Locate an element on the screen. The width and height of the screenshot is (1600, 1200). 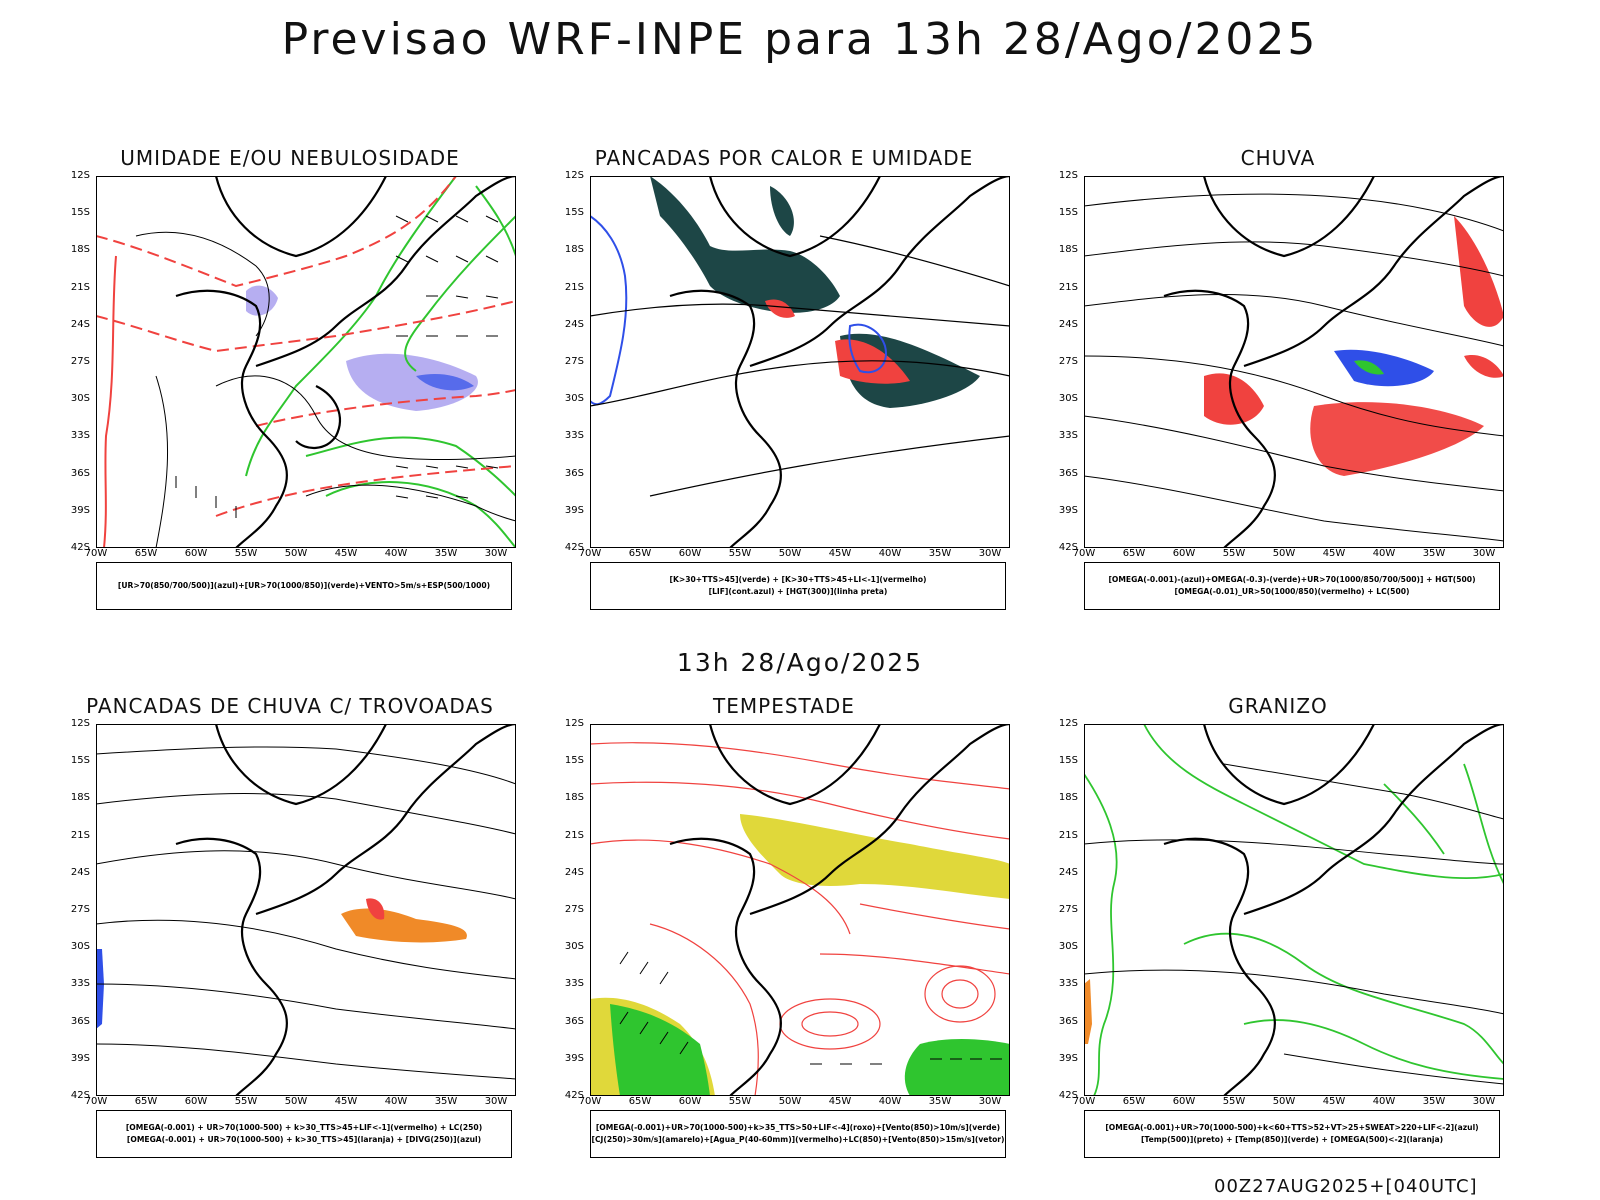
map-svg is located at coordinates (1294, 362).